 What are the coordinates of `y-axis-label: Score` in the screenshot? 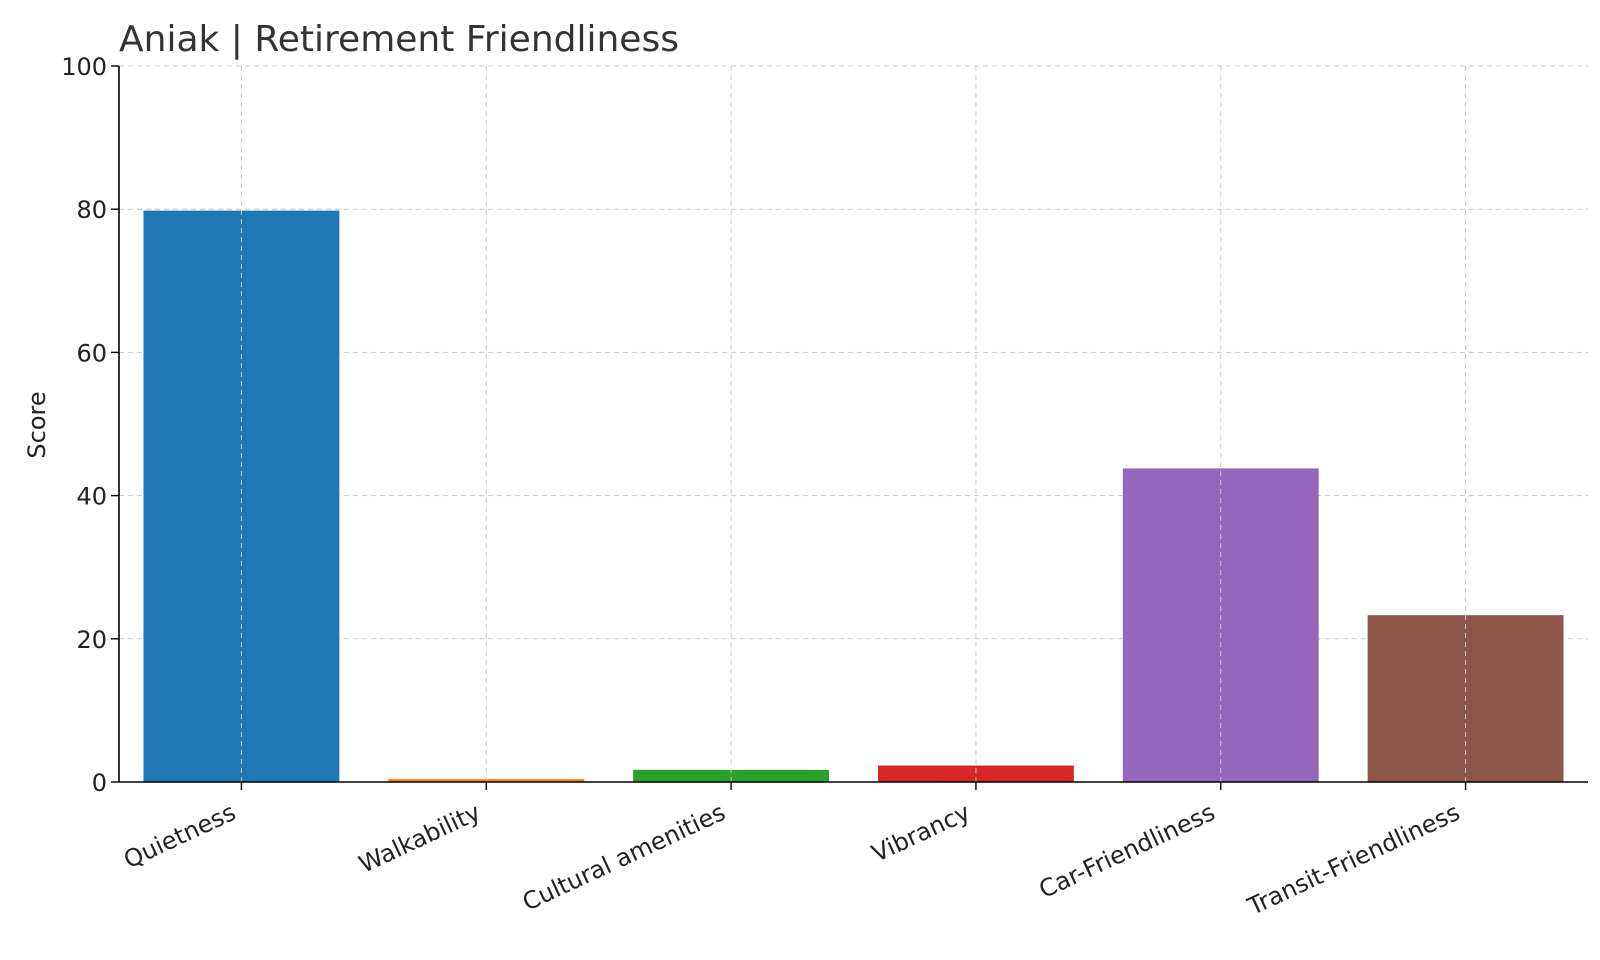 It's located at (37, 424).